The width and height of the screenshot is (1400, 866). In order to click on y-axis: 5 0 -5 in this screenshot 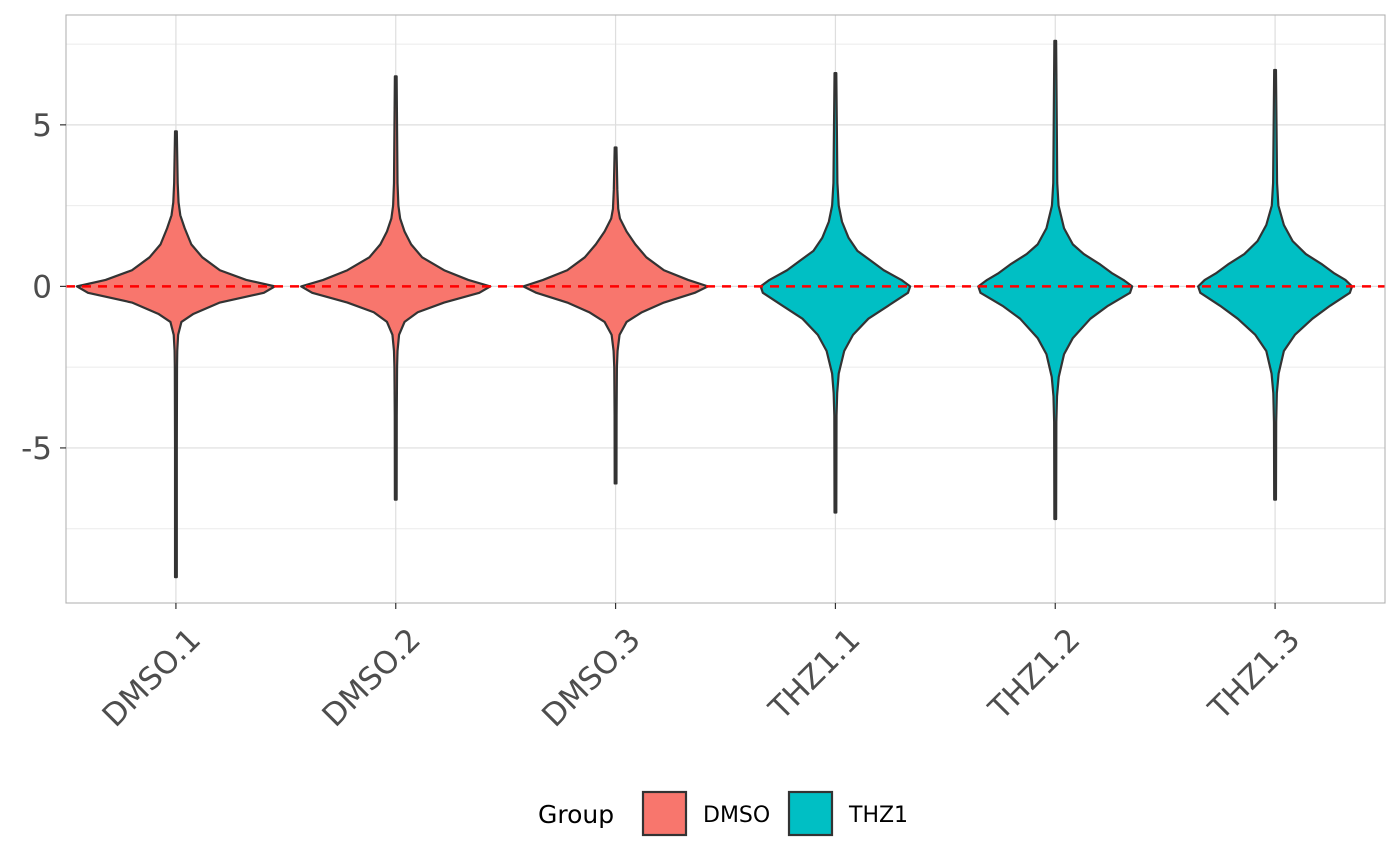, I will do `click(43, 287)`.